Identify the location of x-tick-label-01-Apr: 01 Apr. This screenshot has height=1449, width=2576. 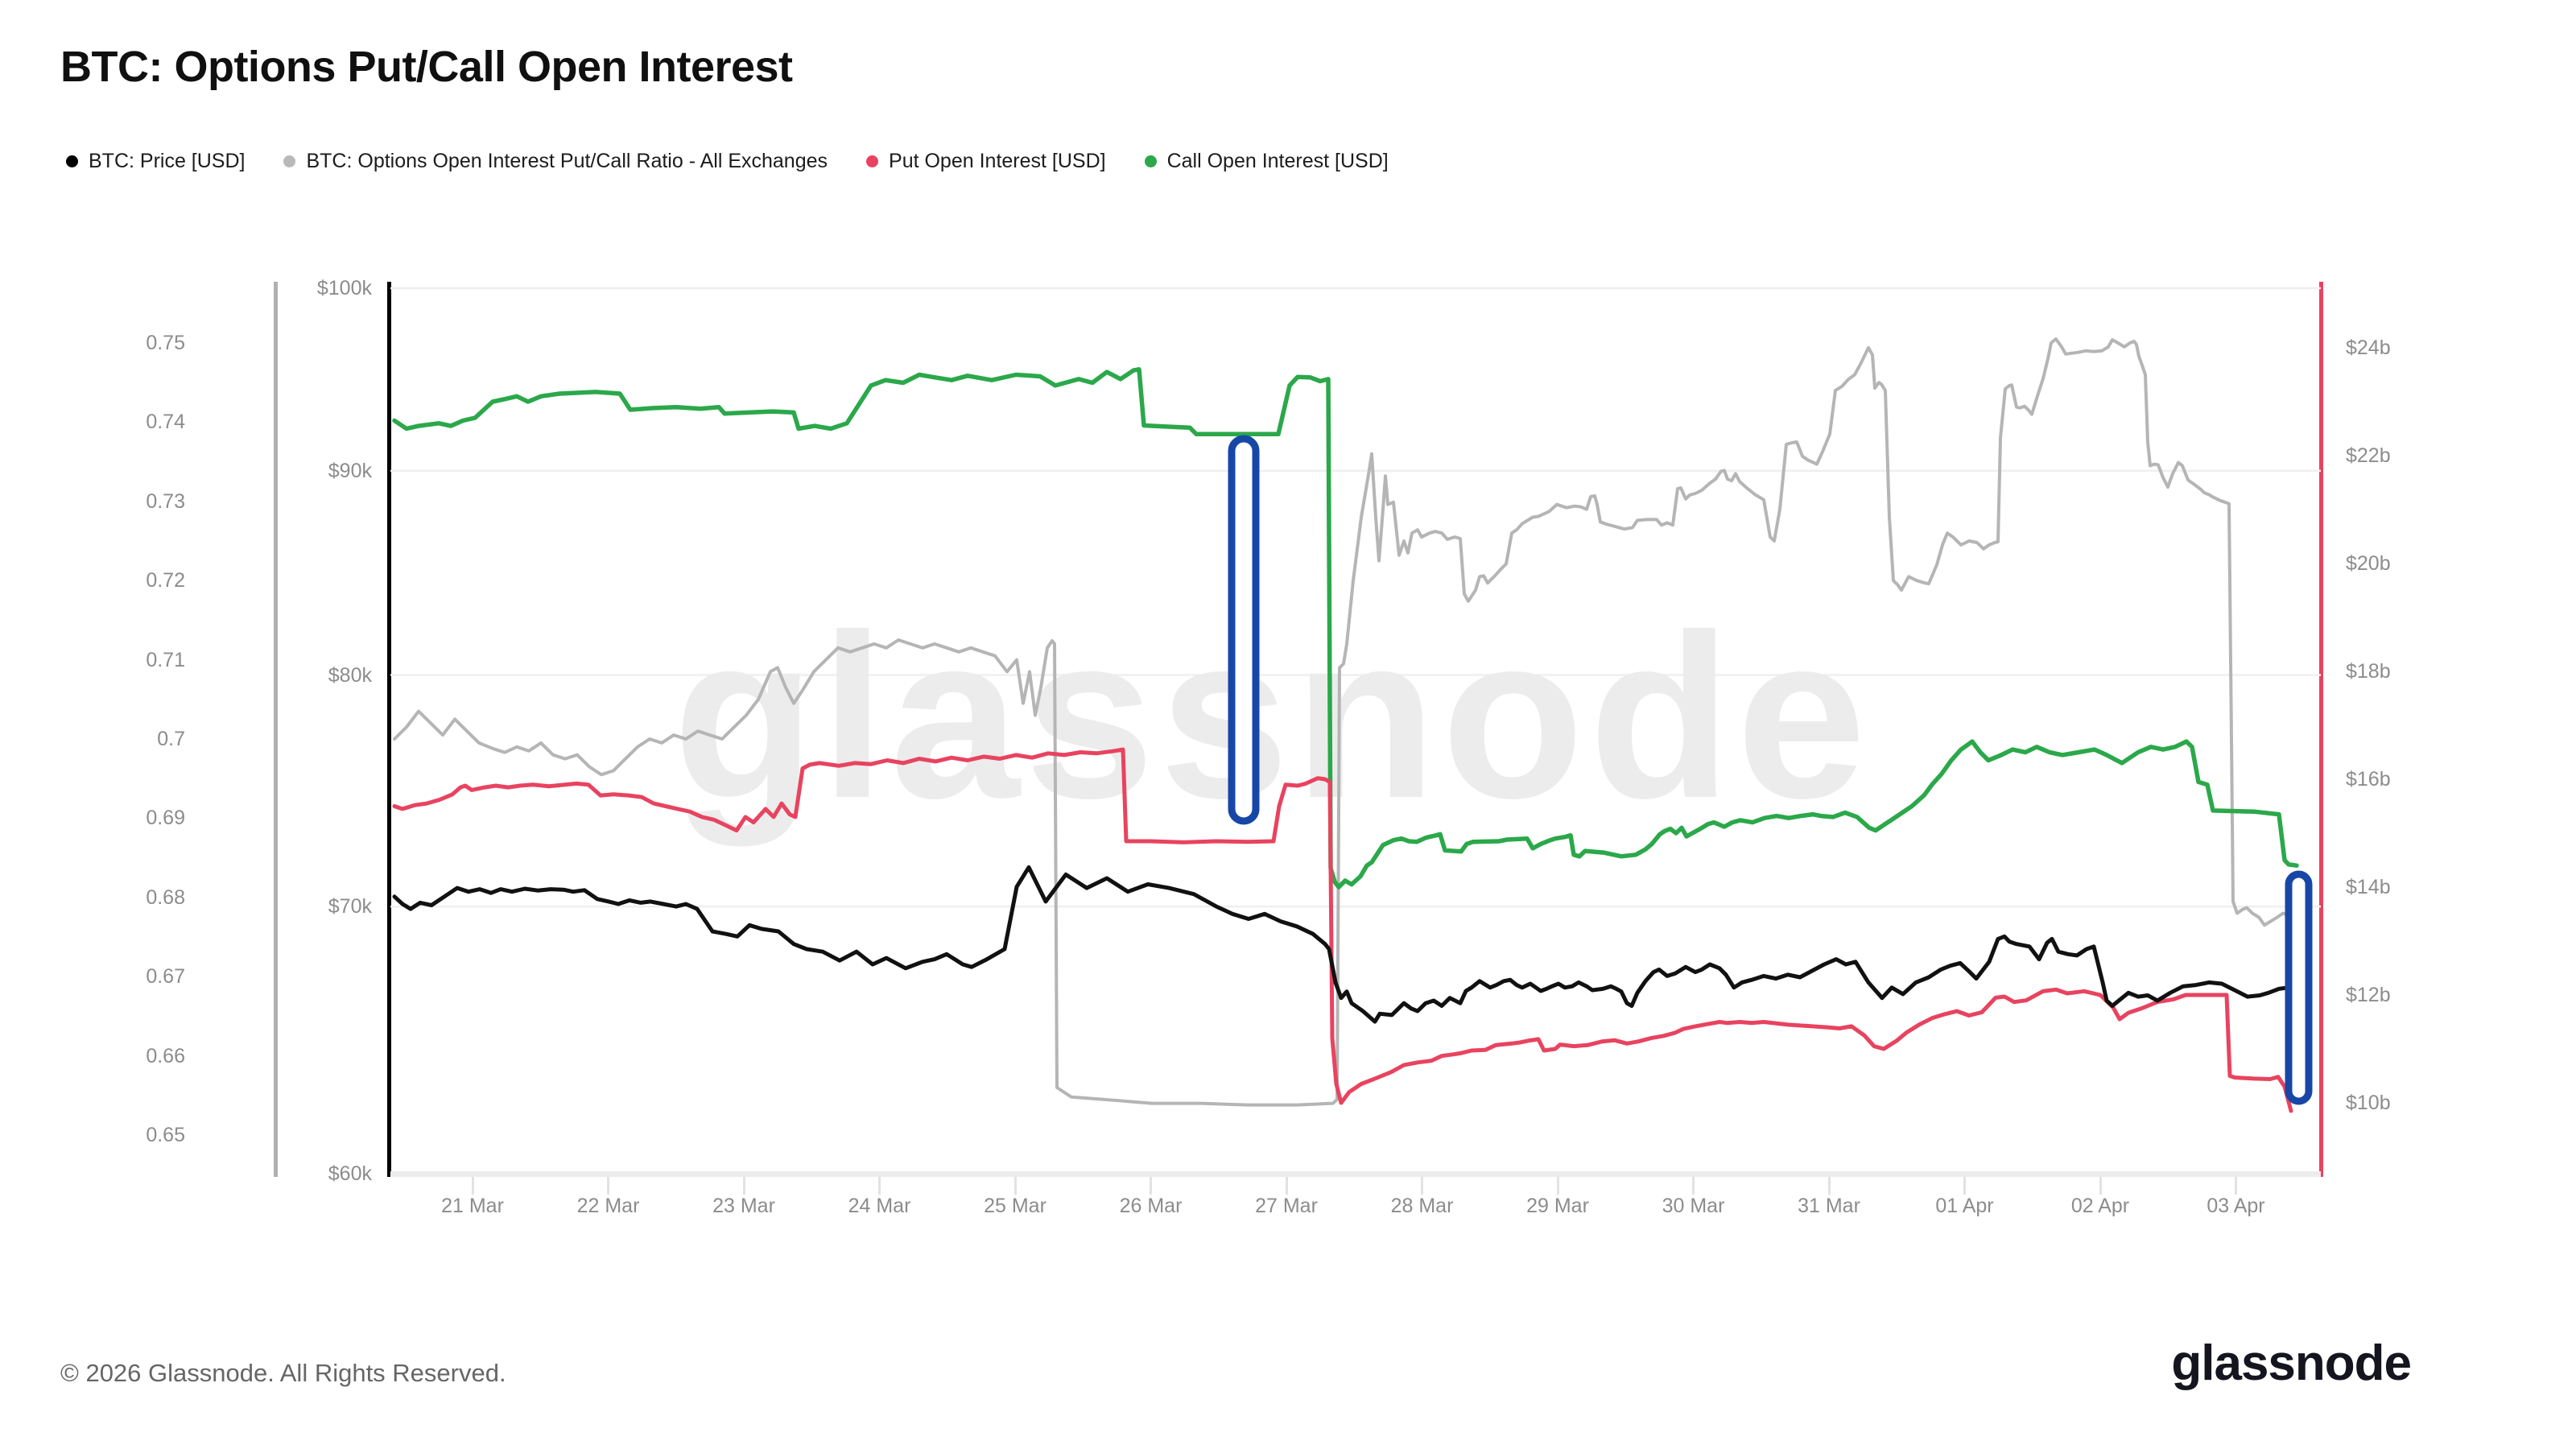
(1964, 1206).